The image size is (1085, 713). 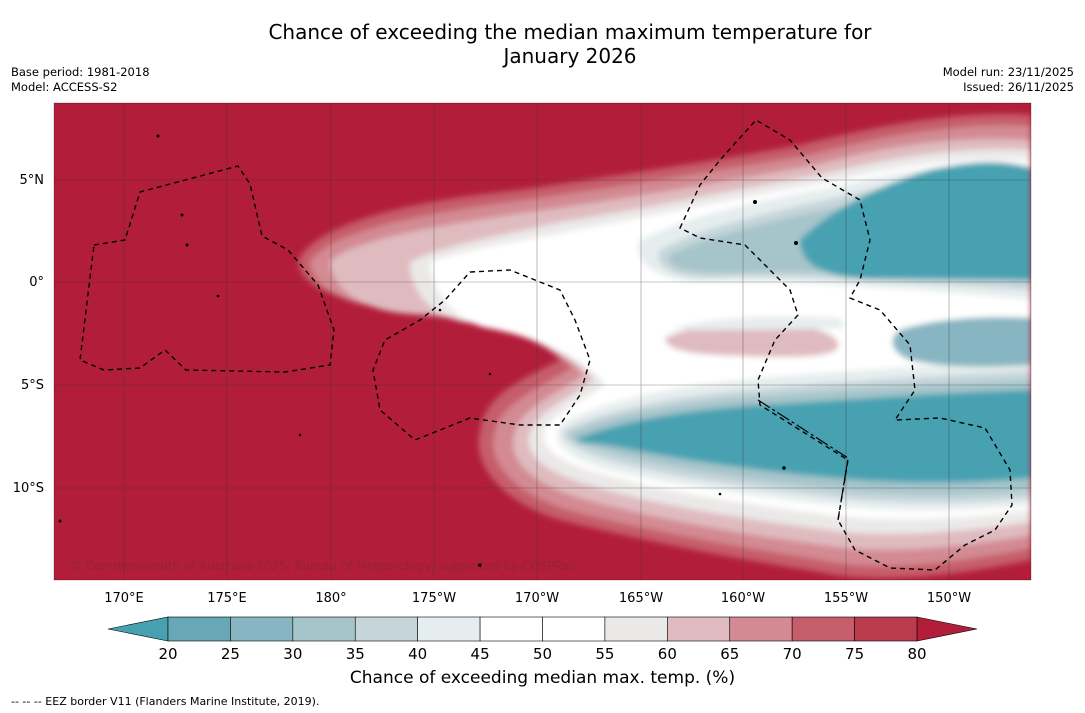 I want to click on band-65-island, so click(x=752, y=340).